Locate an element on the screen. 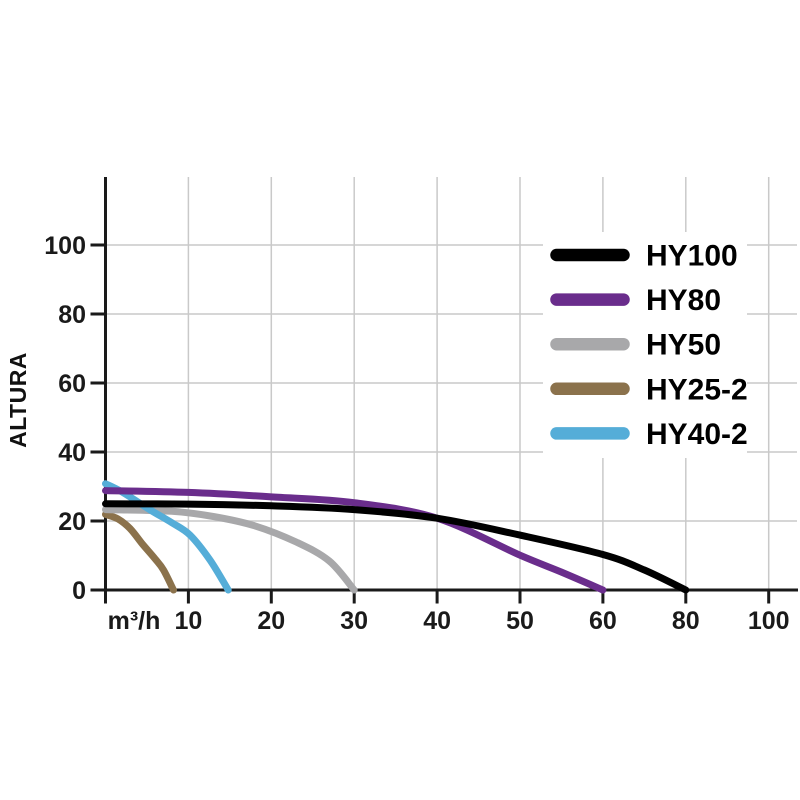  y-axis-title: ALTURA is located at coordinates (18, 400).